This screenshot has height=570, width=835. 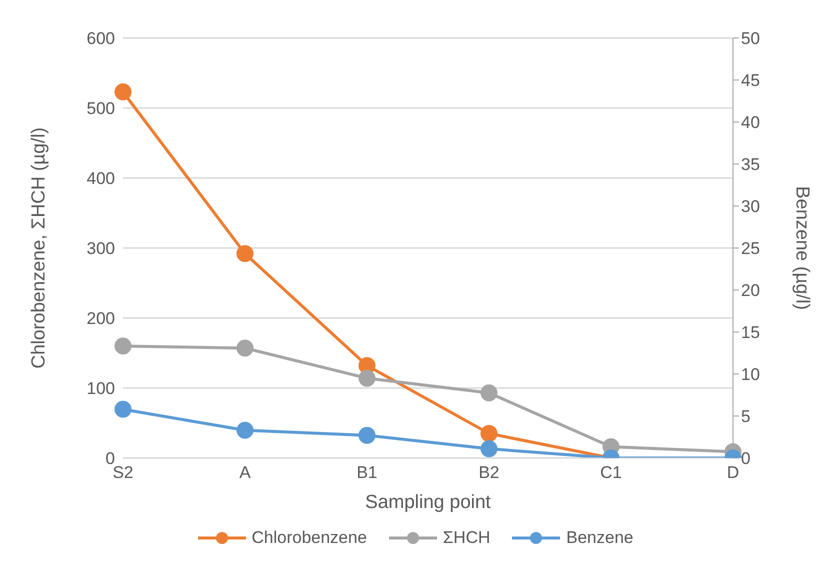 What do you see at coordinates (489, 472) in the screenshot?
I see `x-tick-label: B2` at bounding box center [489, 472].